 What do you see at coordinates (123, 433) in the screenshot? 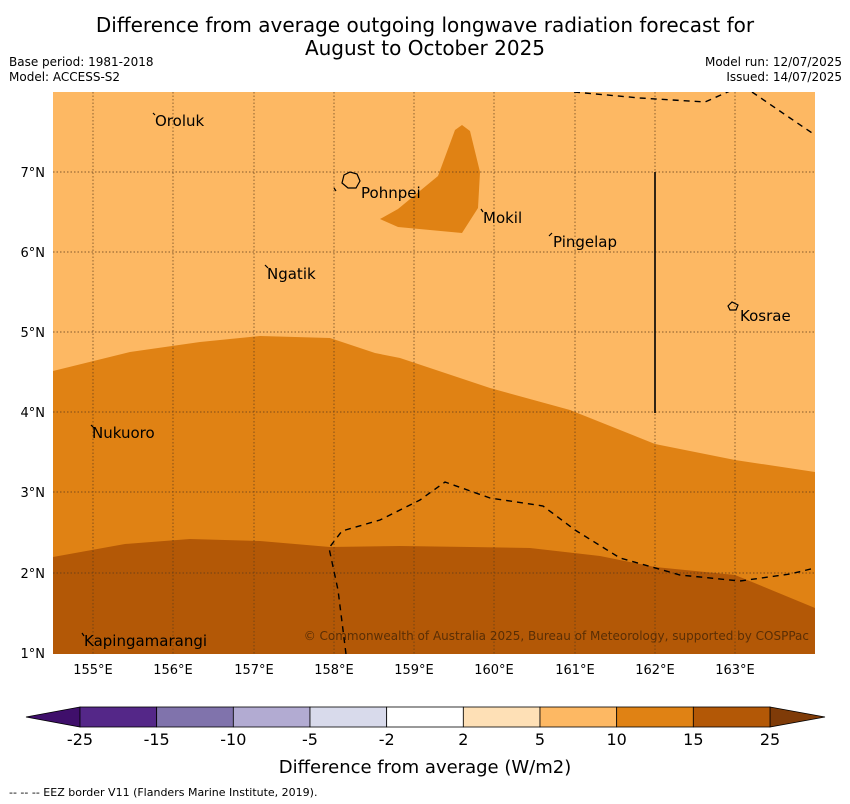
I see `place-label-nukuoro: Nukuoro` at bounding box center [123, 433].